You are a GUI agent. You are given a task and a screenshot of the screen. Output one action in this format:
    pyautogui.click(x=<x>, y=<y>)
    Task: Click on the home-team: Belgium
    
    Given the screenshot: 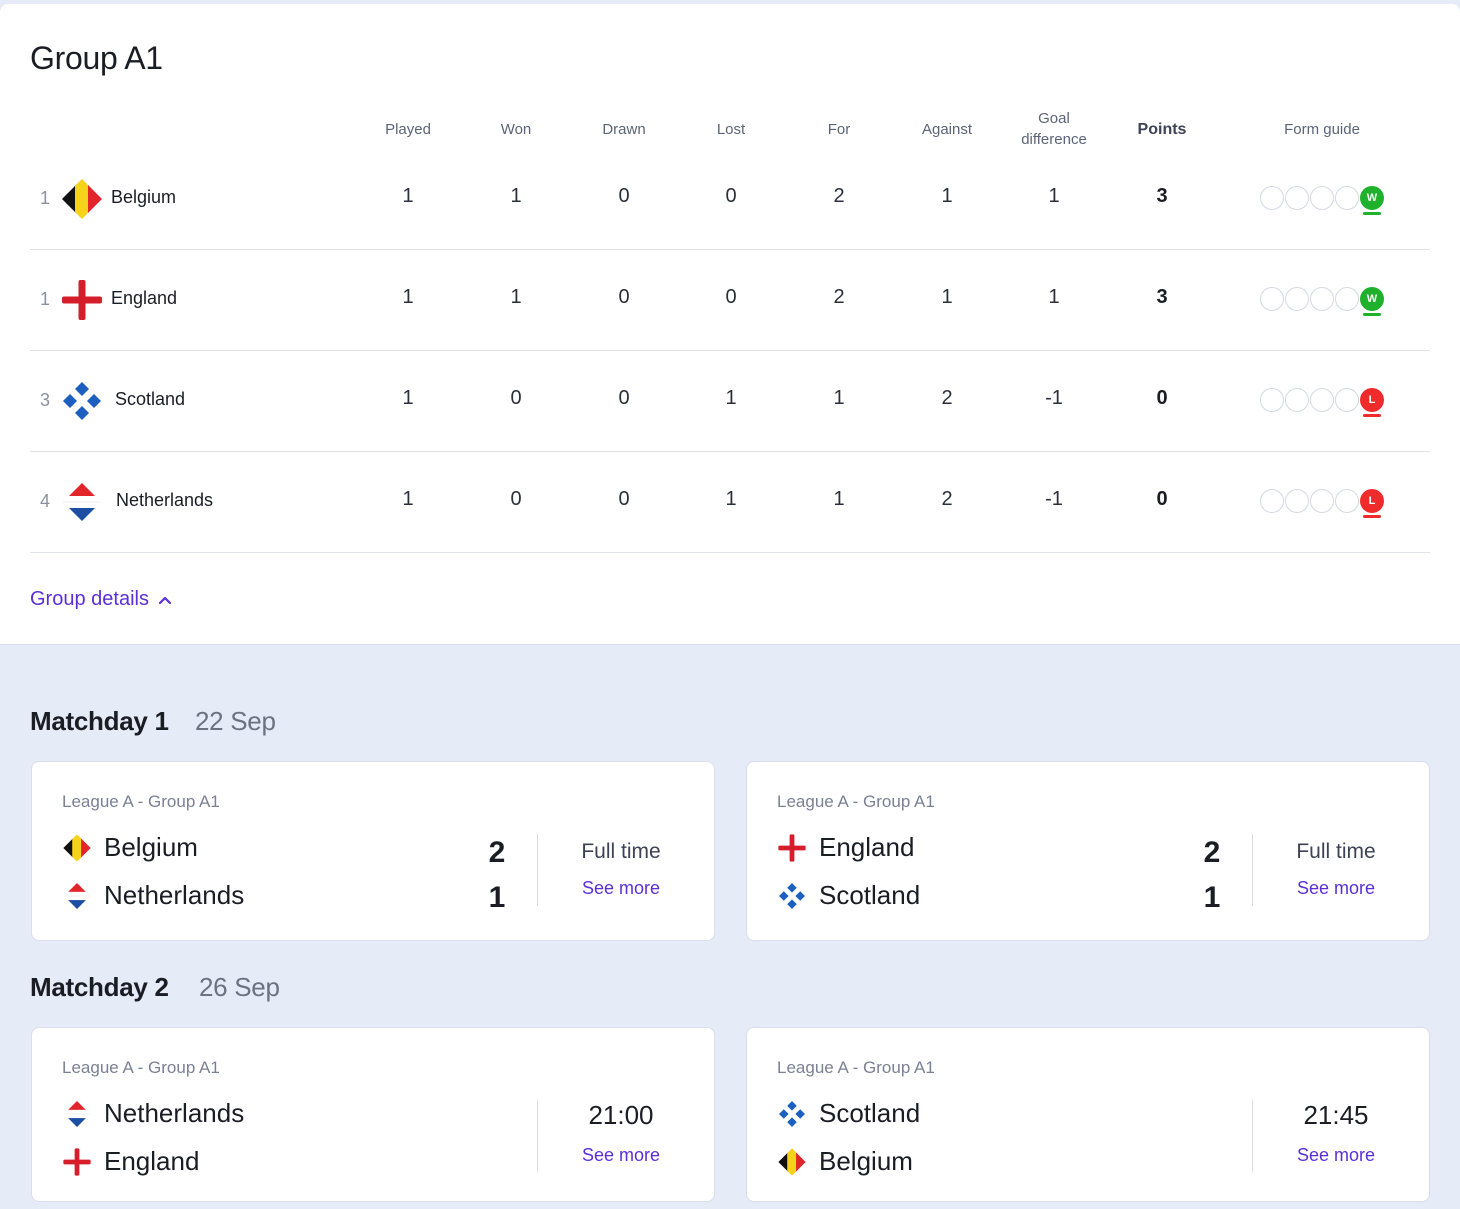 What is the action you would take?
    pyautogui.click(x=130, y=847)
    